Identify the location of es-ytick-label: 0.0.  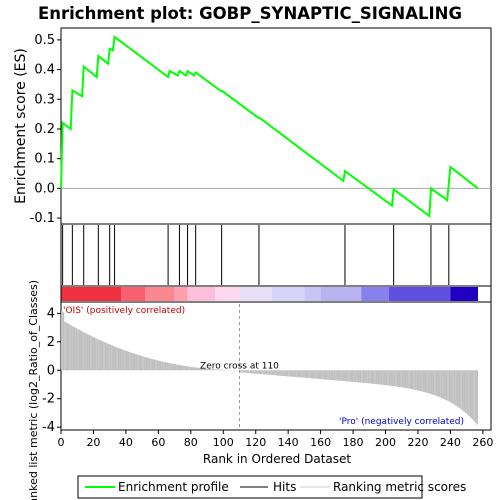
(44, 188).